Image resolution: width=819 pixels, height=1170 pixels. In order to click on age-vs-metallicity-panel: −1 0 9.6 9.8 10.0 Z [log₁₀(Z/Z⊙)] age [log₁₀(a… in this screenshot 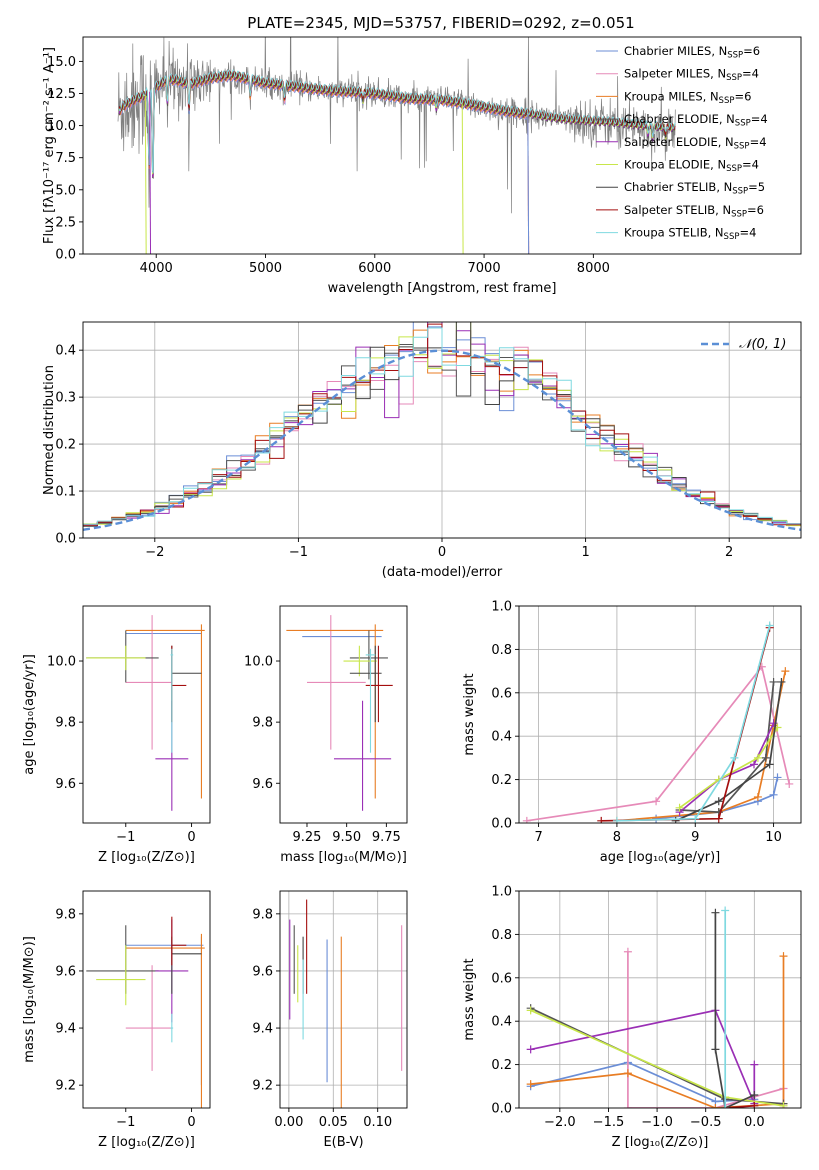, I will do `click(116, 735)`.